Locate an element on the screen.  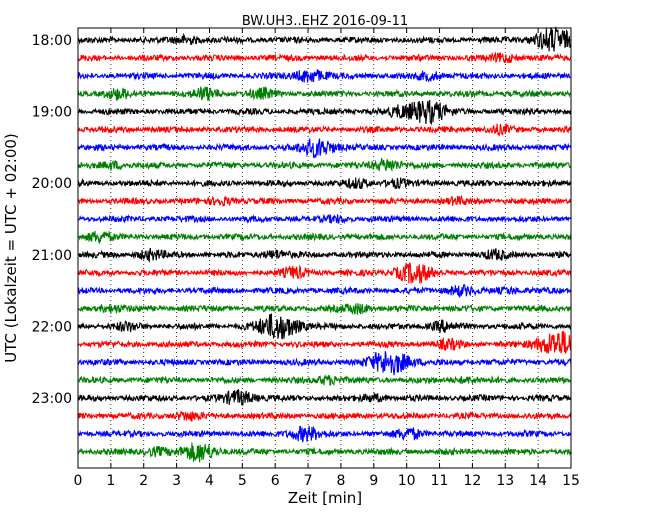
trace-1945 is located at coordinates (324, 164).